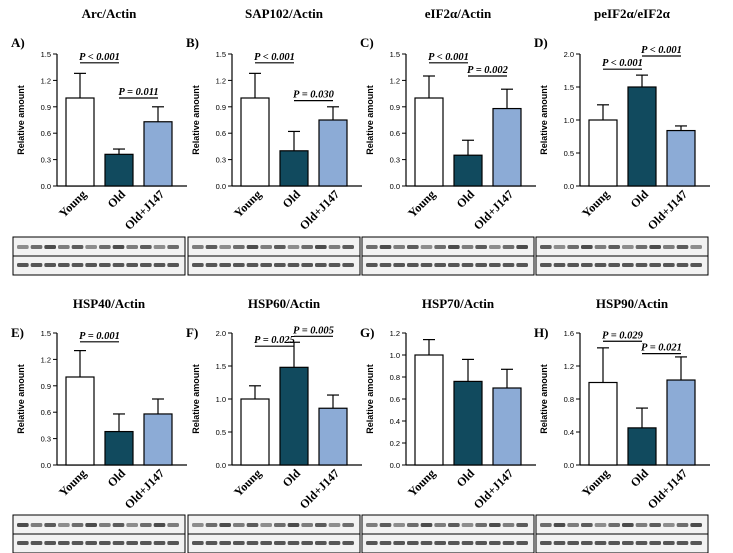 This screenshot has height=553, width=733. What do you see at coordinates (314, 95) in the screenshot?
I see `significance-label: P = 0.030` at bounding box center [314, 95].